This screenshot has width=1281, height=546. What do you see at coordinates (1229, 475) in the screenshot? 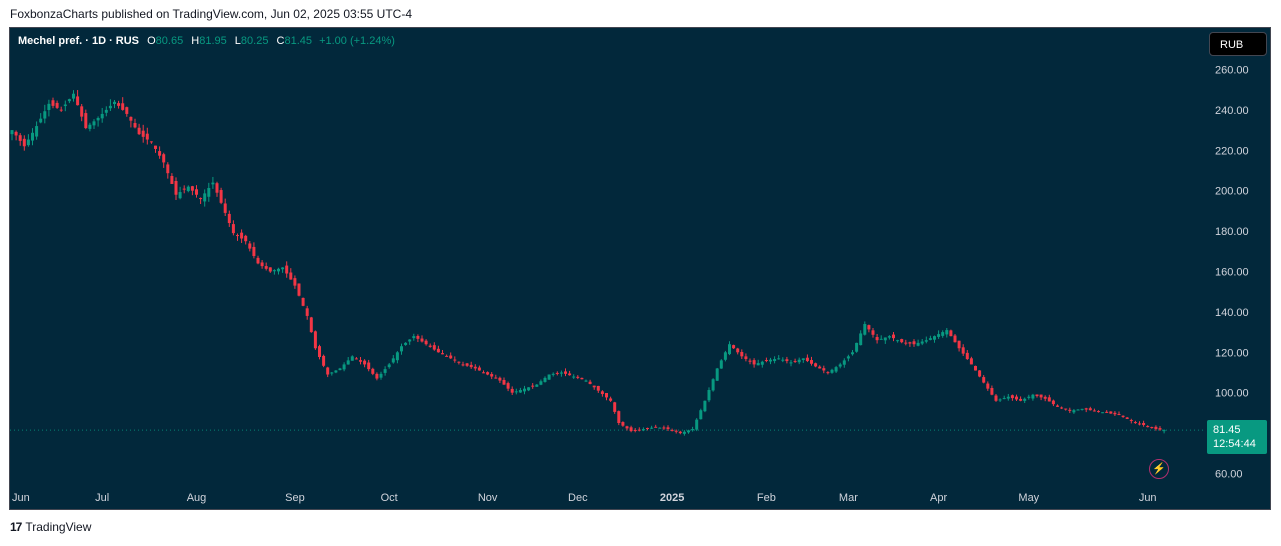
I see `y-tick-label: 60.00` at bounding box center [1229, 475].